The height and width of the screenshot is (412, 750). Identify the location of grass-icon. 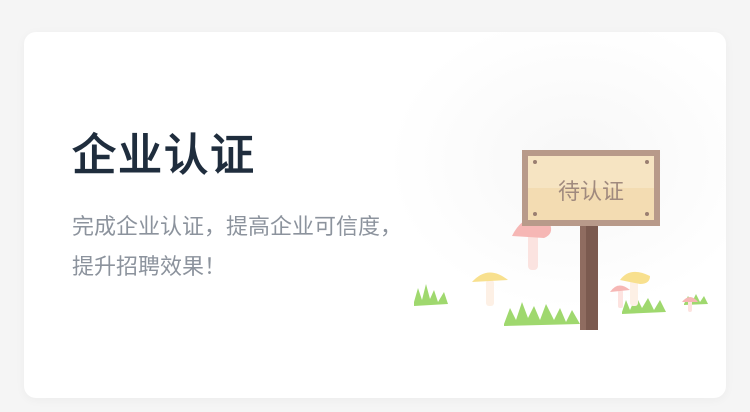
(561, 305).